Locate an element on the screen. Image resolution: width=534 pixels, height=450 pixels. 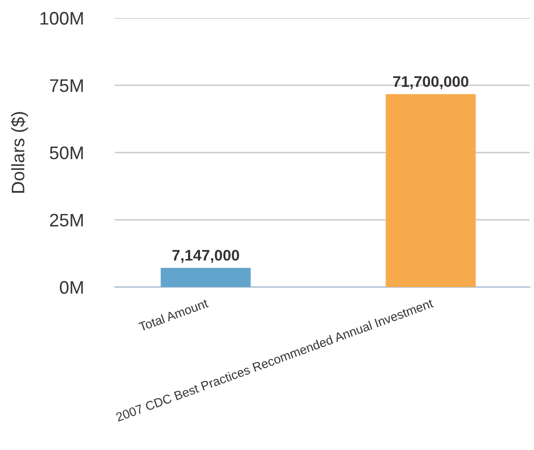
y-tick-label: 75M is located at coordinates (66, 85).